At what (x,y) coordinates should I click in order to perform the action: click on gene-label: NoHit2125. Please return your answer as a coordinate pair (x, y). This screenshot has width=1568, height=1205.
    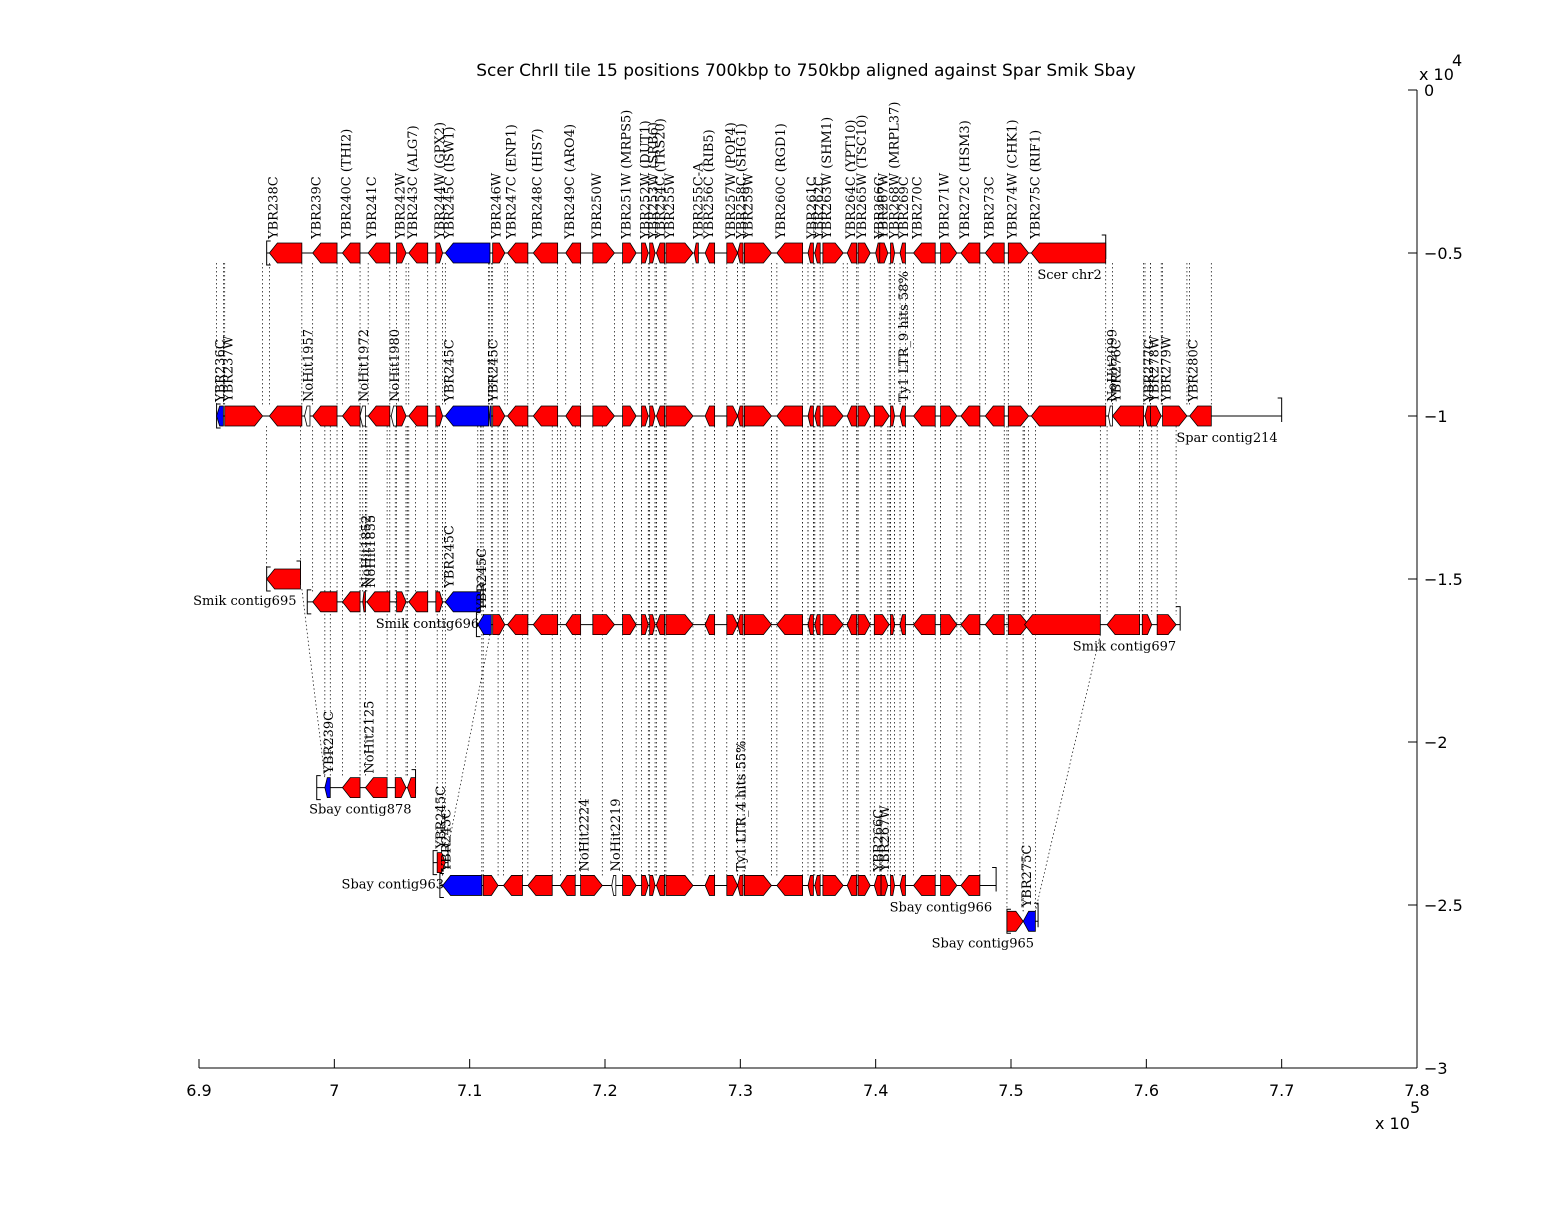
    Looking at the image, I should click on (369, 737).